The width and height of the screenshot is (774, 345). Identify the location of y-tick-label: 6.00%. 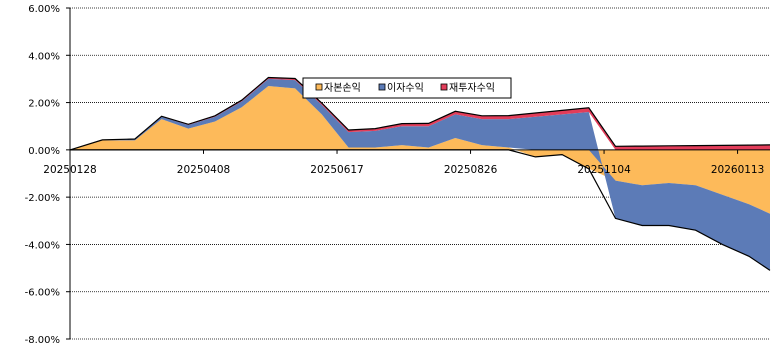
(44, 9).